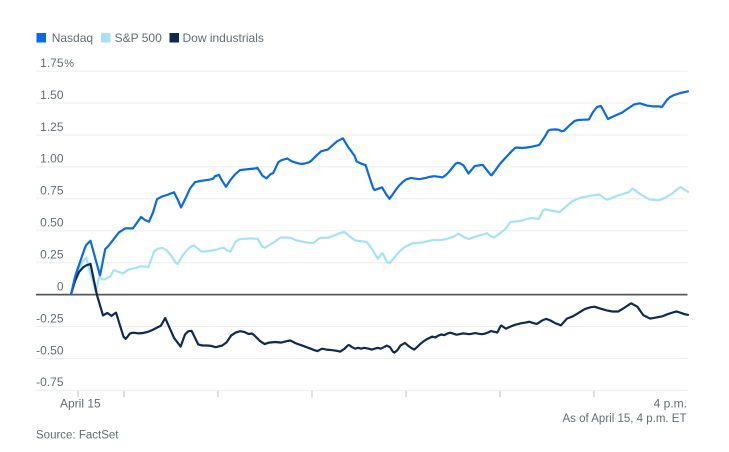 The height and width of the screenshot is (452, 729). Describe the element at coordinates (52, 223) in the screenshot. I see `svg-text: 0.50` at that location.